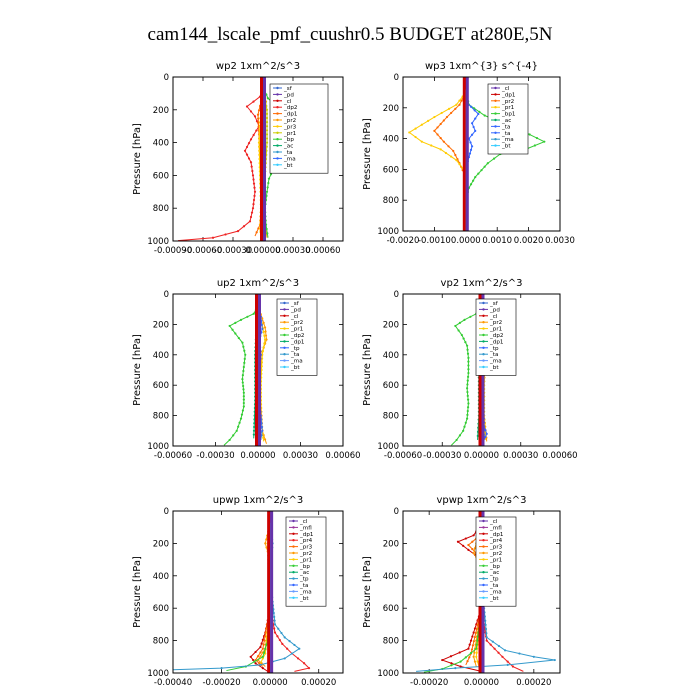  Describe the element at coordinates (493, 586) in the screenshot. I see `legend-label: _ta` at that location.